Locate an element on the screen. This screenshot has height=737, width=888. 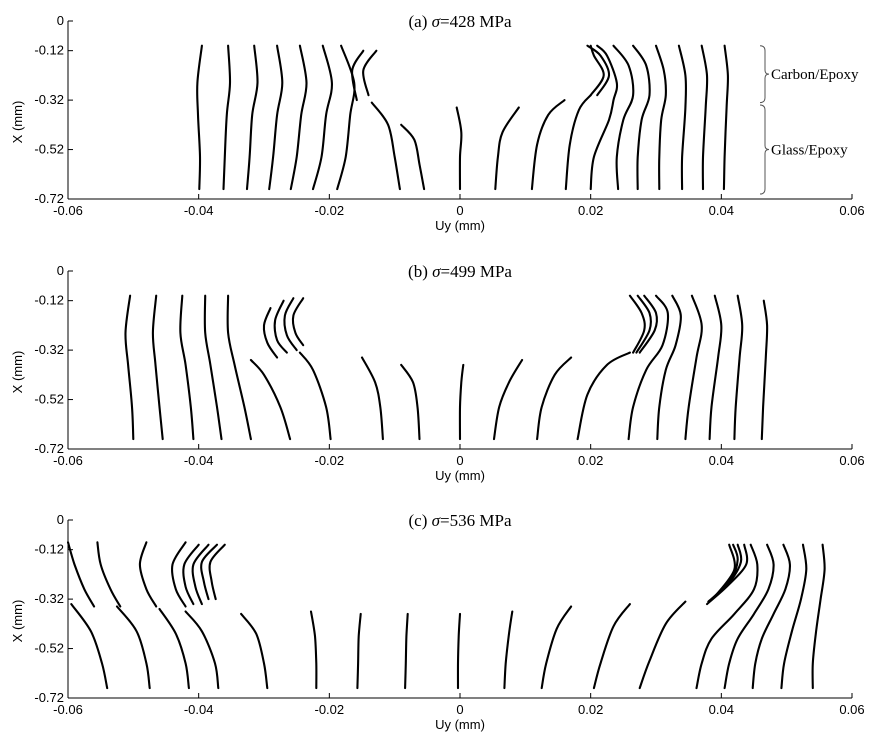
chart-title: (a) σ=428 MPa is located at coordinates (460, 21).